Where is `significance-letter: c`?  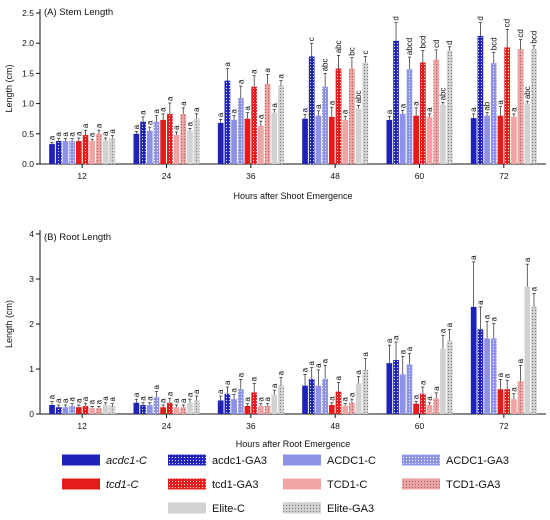
significance-letter: c is located at coordinates (311, 39).